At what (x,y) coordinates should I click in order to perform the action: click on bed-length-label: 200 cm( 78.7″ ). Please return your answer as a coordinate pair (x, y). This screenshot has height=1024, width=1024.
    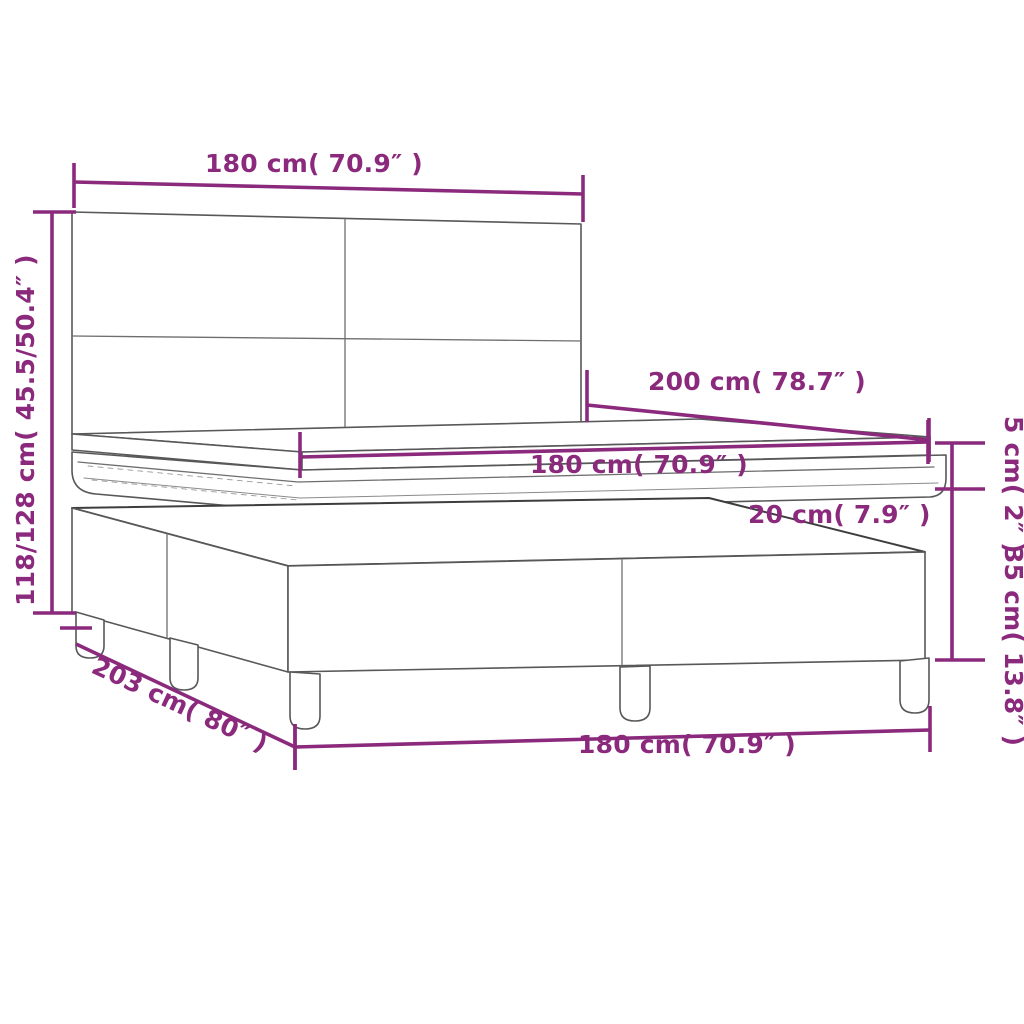
    Looking at the image, I should click on (757, 381).